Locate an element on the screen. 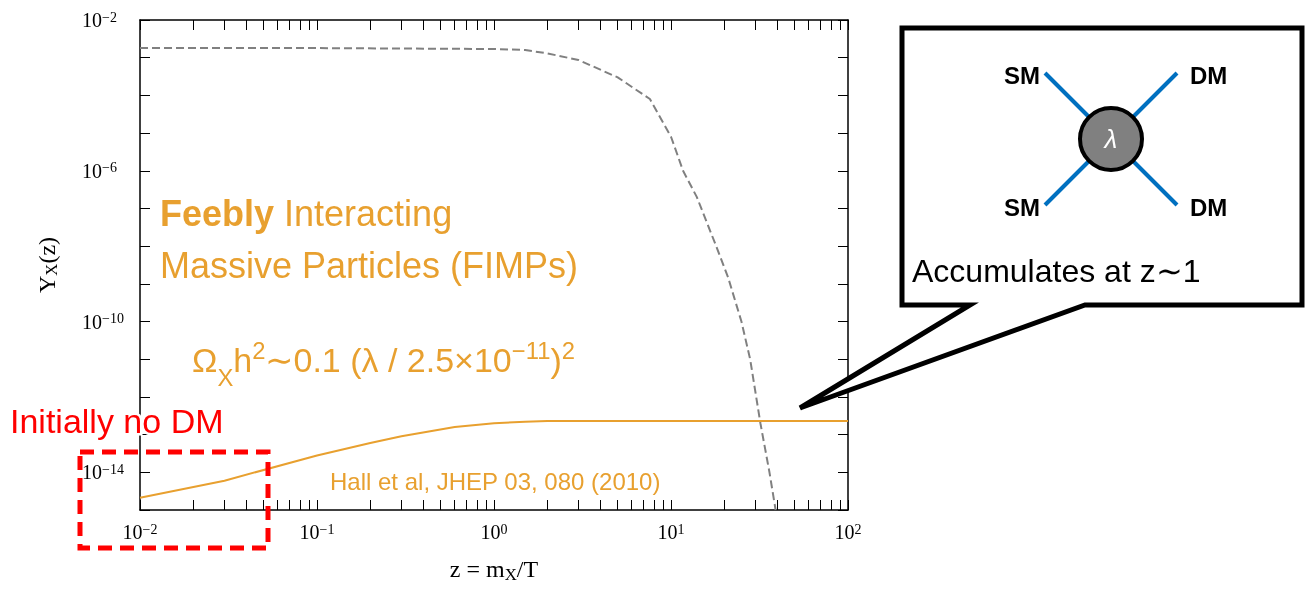  text: Accumulates at z∼1 is located at coordinates (1056, 271).